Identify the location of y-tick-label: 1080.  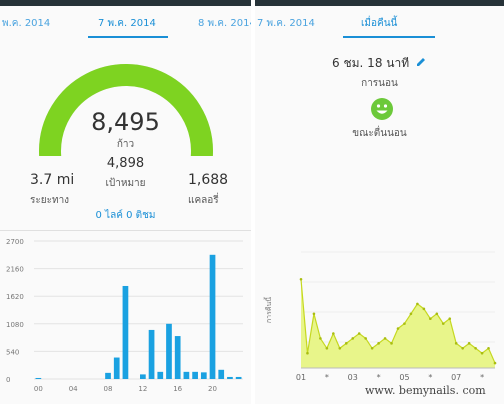
(15, 325).